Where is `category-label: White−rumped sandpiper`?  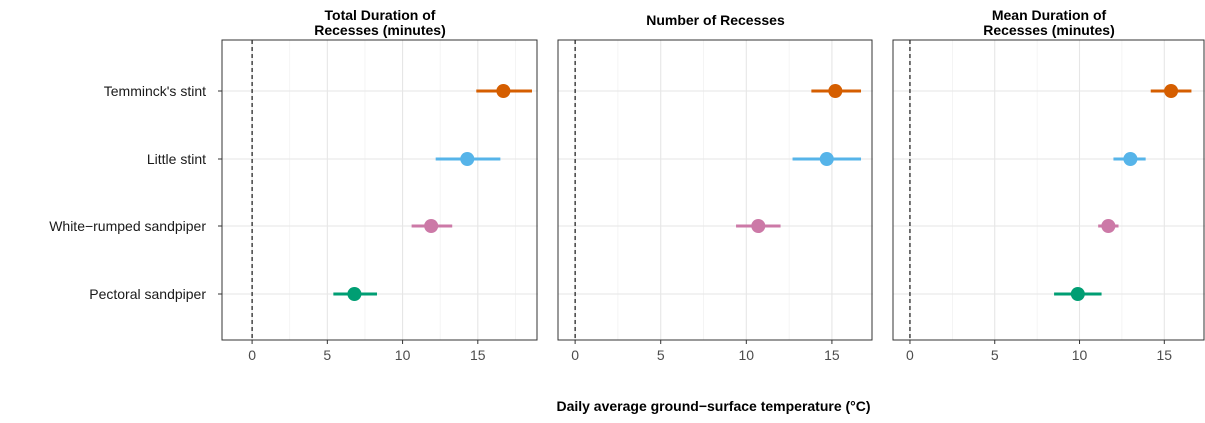
category-label: White−rumped sandpiper is located at coordinates (127, 226).